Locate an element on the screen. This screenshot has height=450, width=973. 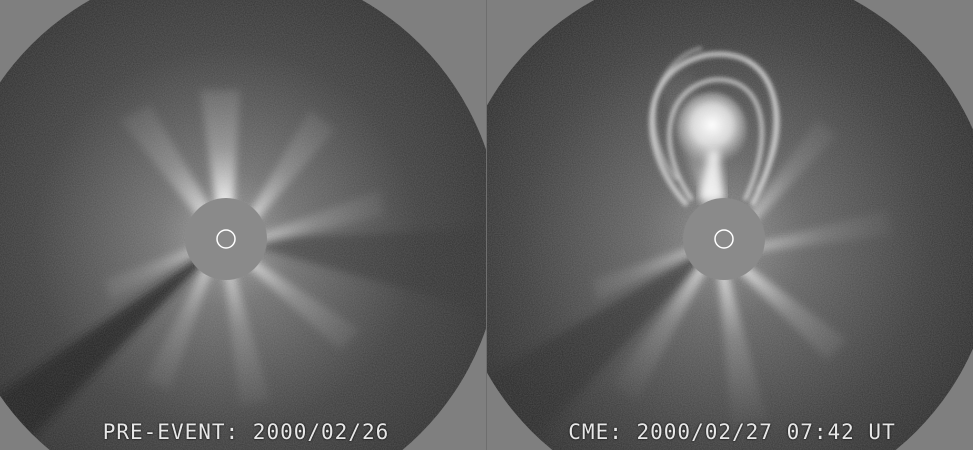
panel-divider is located at coordinates (486, 225).